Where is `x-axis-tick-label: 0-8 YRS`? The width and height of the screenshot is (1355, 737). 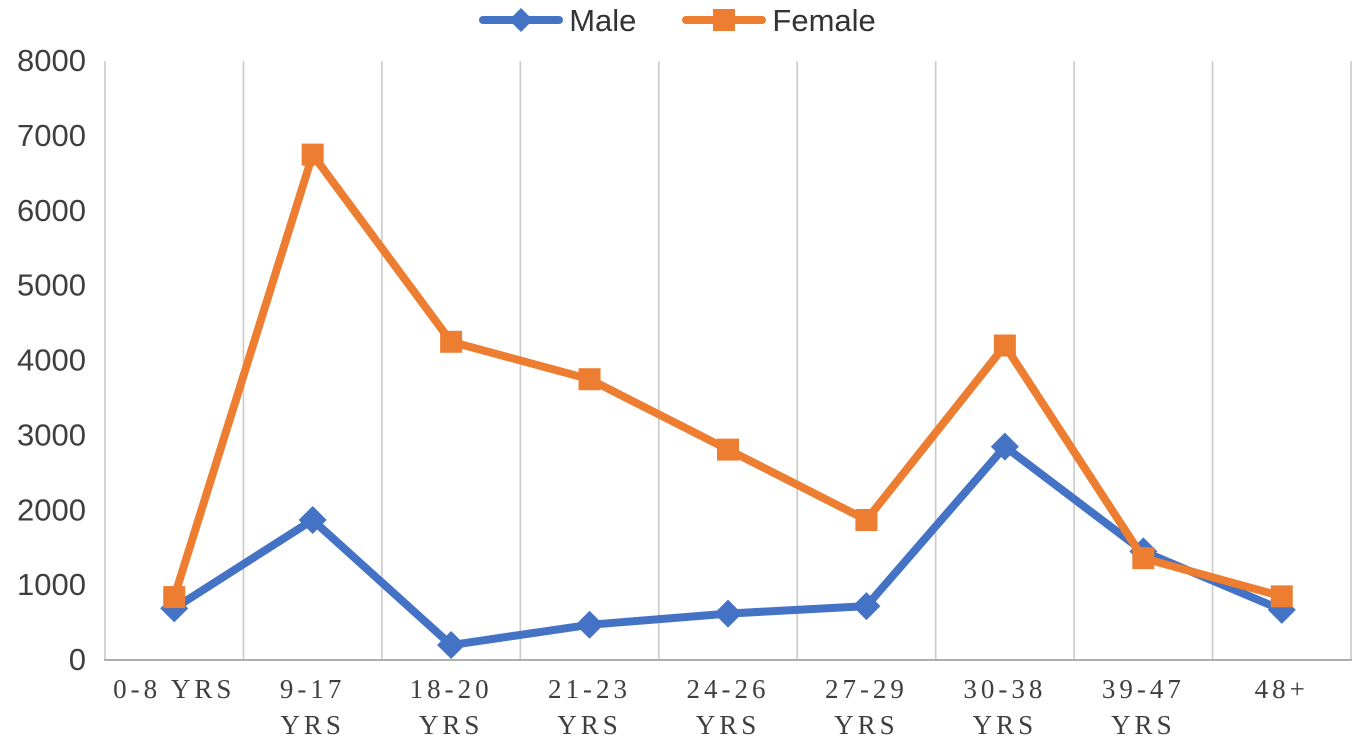 x-axis-tick-label: 0-8 YRS is located at coordinates (174, 689).